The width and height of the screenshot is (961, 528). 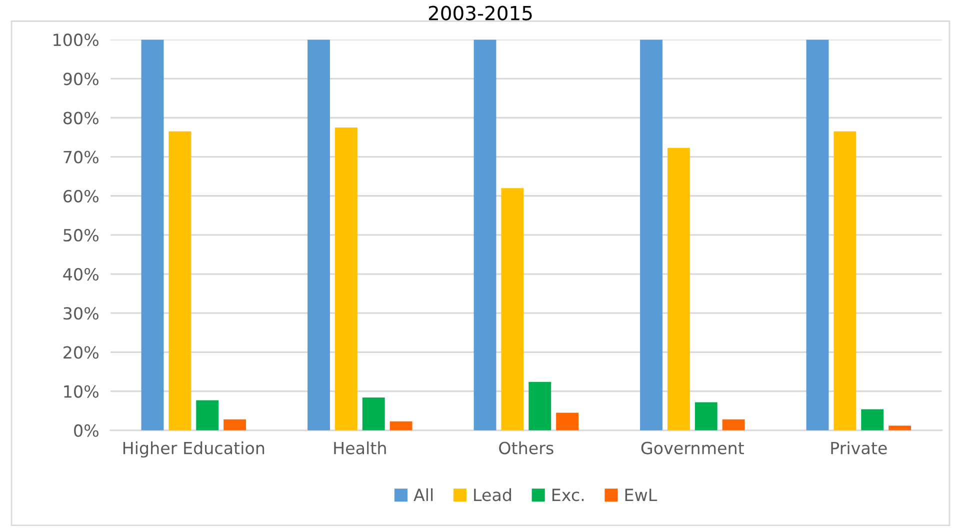 What do you see at coordinates (526, 447) in the screenshot?
I see `x-tick-label: Others` at bounding box center [526, 447].